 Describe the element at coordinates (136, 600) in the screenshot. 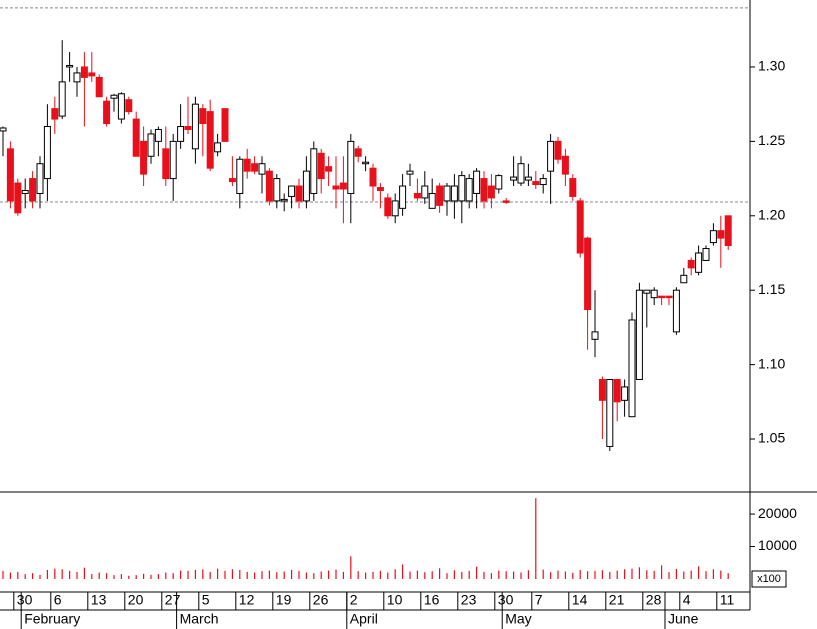

I see `x-tick-label: 20` at that location.